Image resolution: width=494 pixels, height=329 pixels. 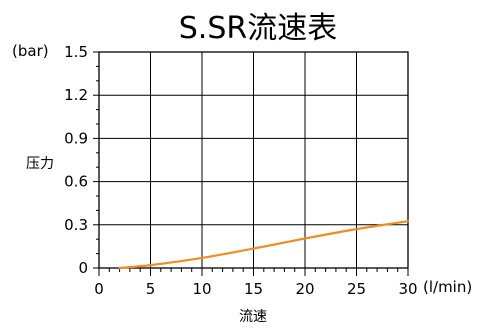 What do you see at coordinates (151, 289) in the screenshot?
I see `x-tick-label: 5` at bounding box center [151, 289].